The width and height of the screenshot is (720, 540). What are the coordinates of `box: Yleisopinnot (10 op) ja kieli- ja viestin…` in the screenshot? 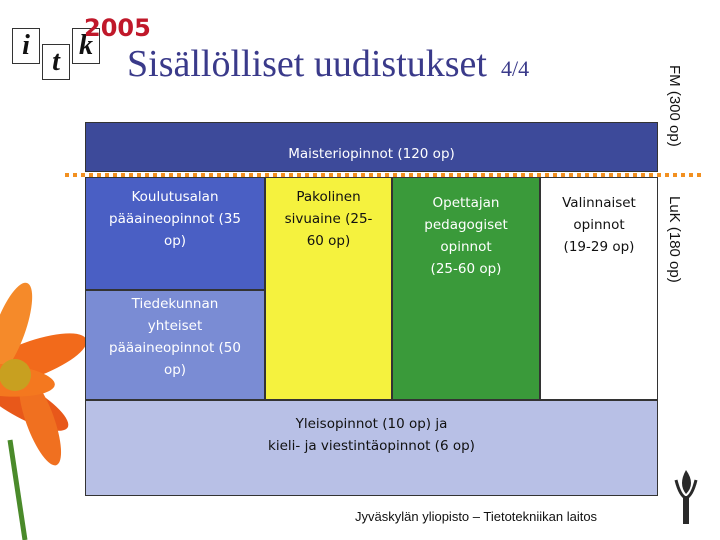 It's located at (371, 448).